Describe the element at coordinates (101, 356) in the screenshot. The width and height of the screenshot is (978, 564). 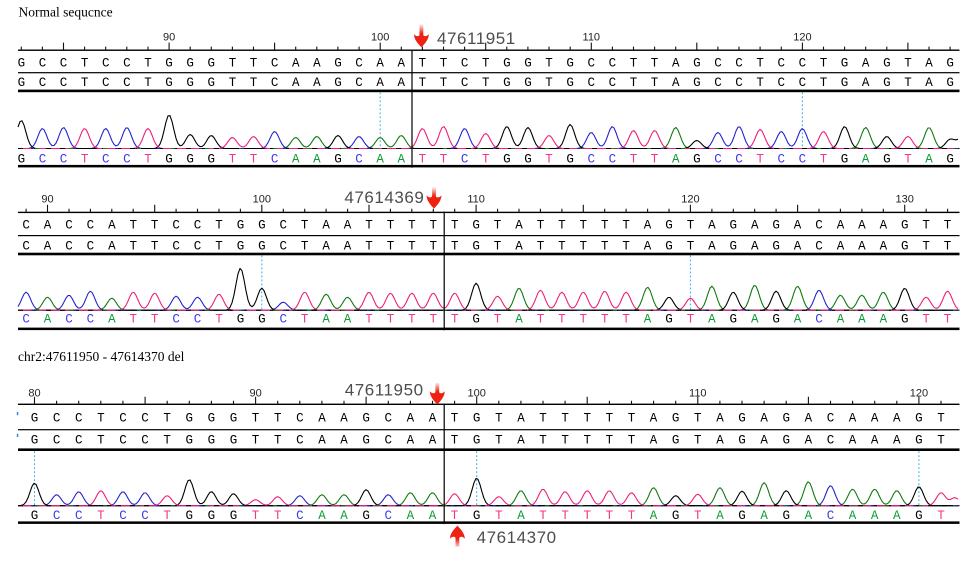
I see `svg-text: chr2:47611950 - 47614370 del` at that location.